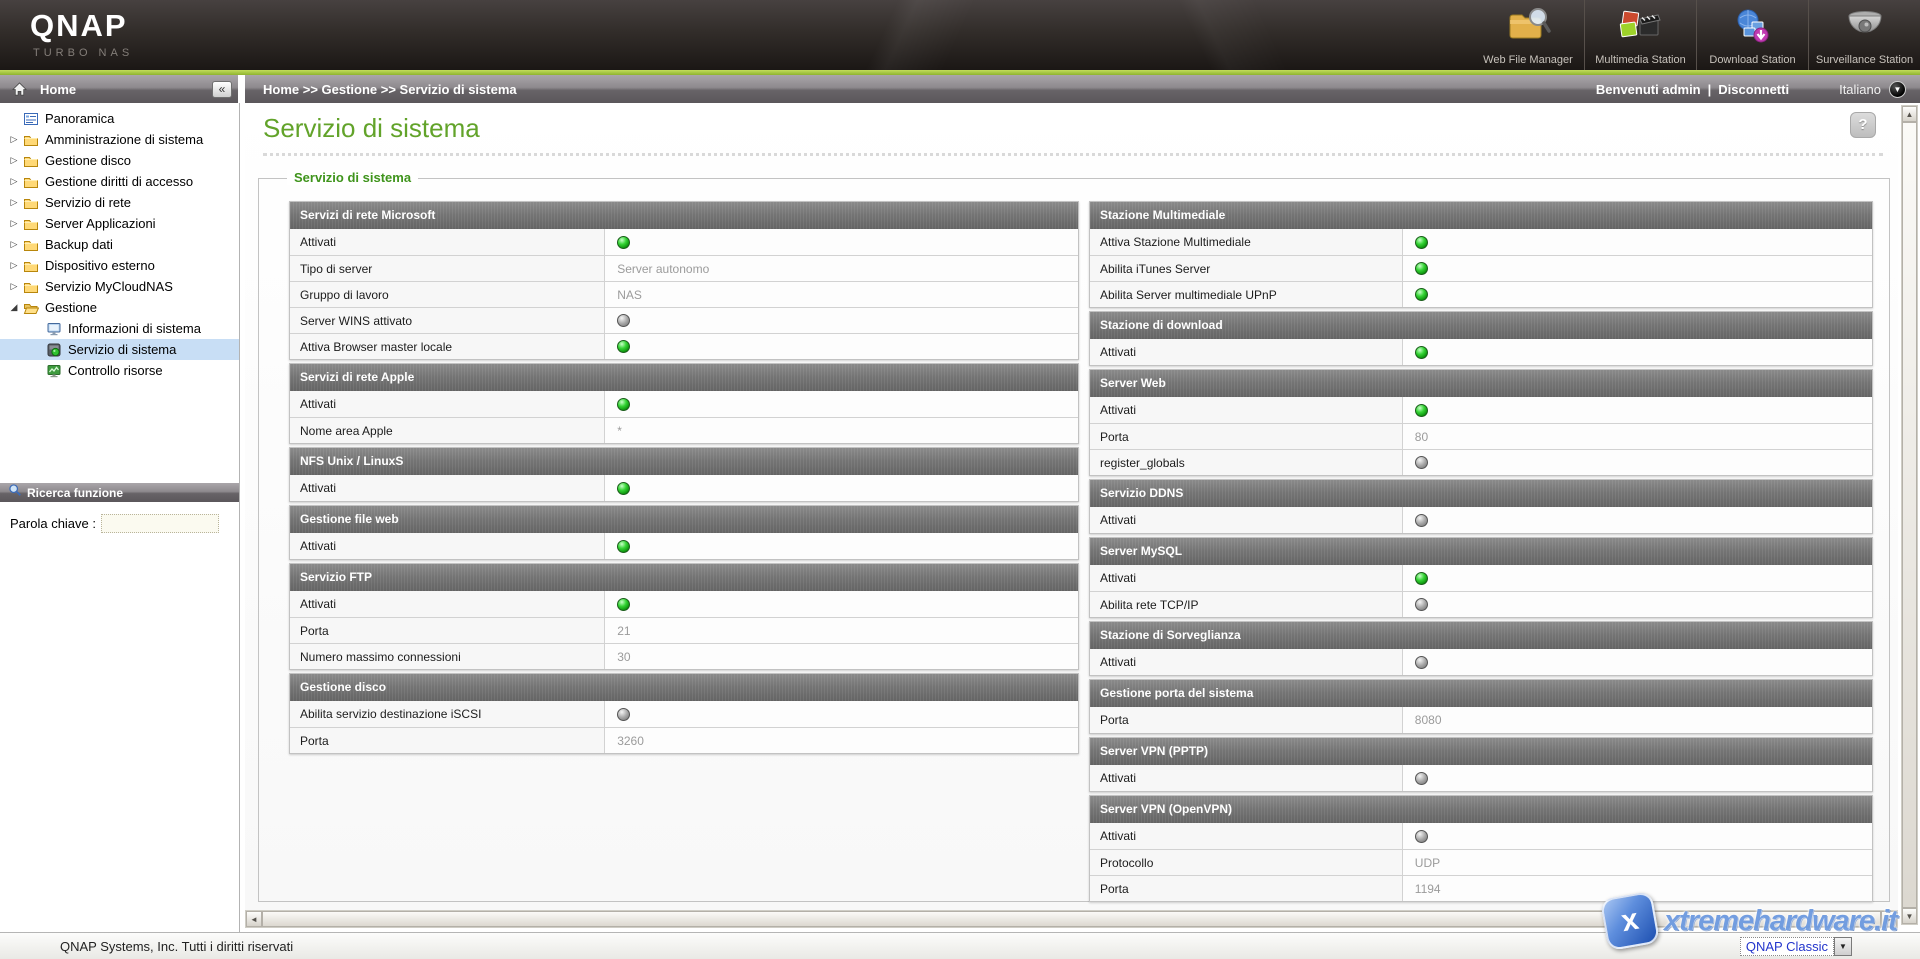  I want to click on service-row: Porta 21, so click(684, 630).